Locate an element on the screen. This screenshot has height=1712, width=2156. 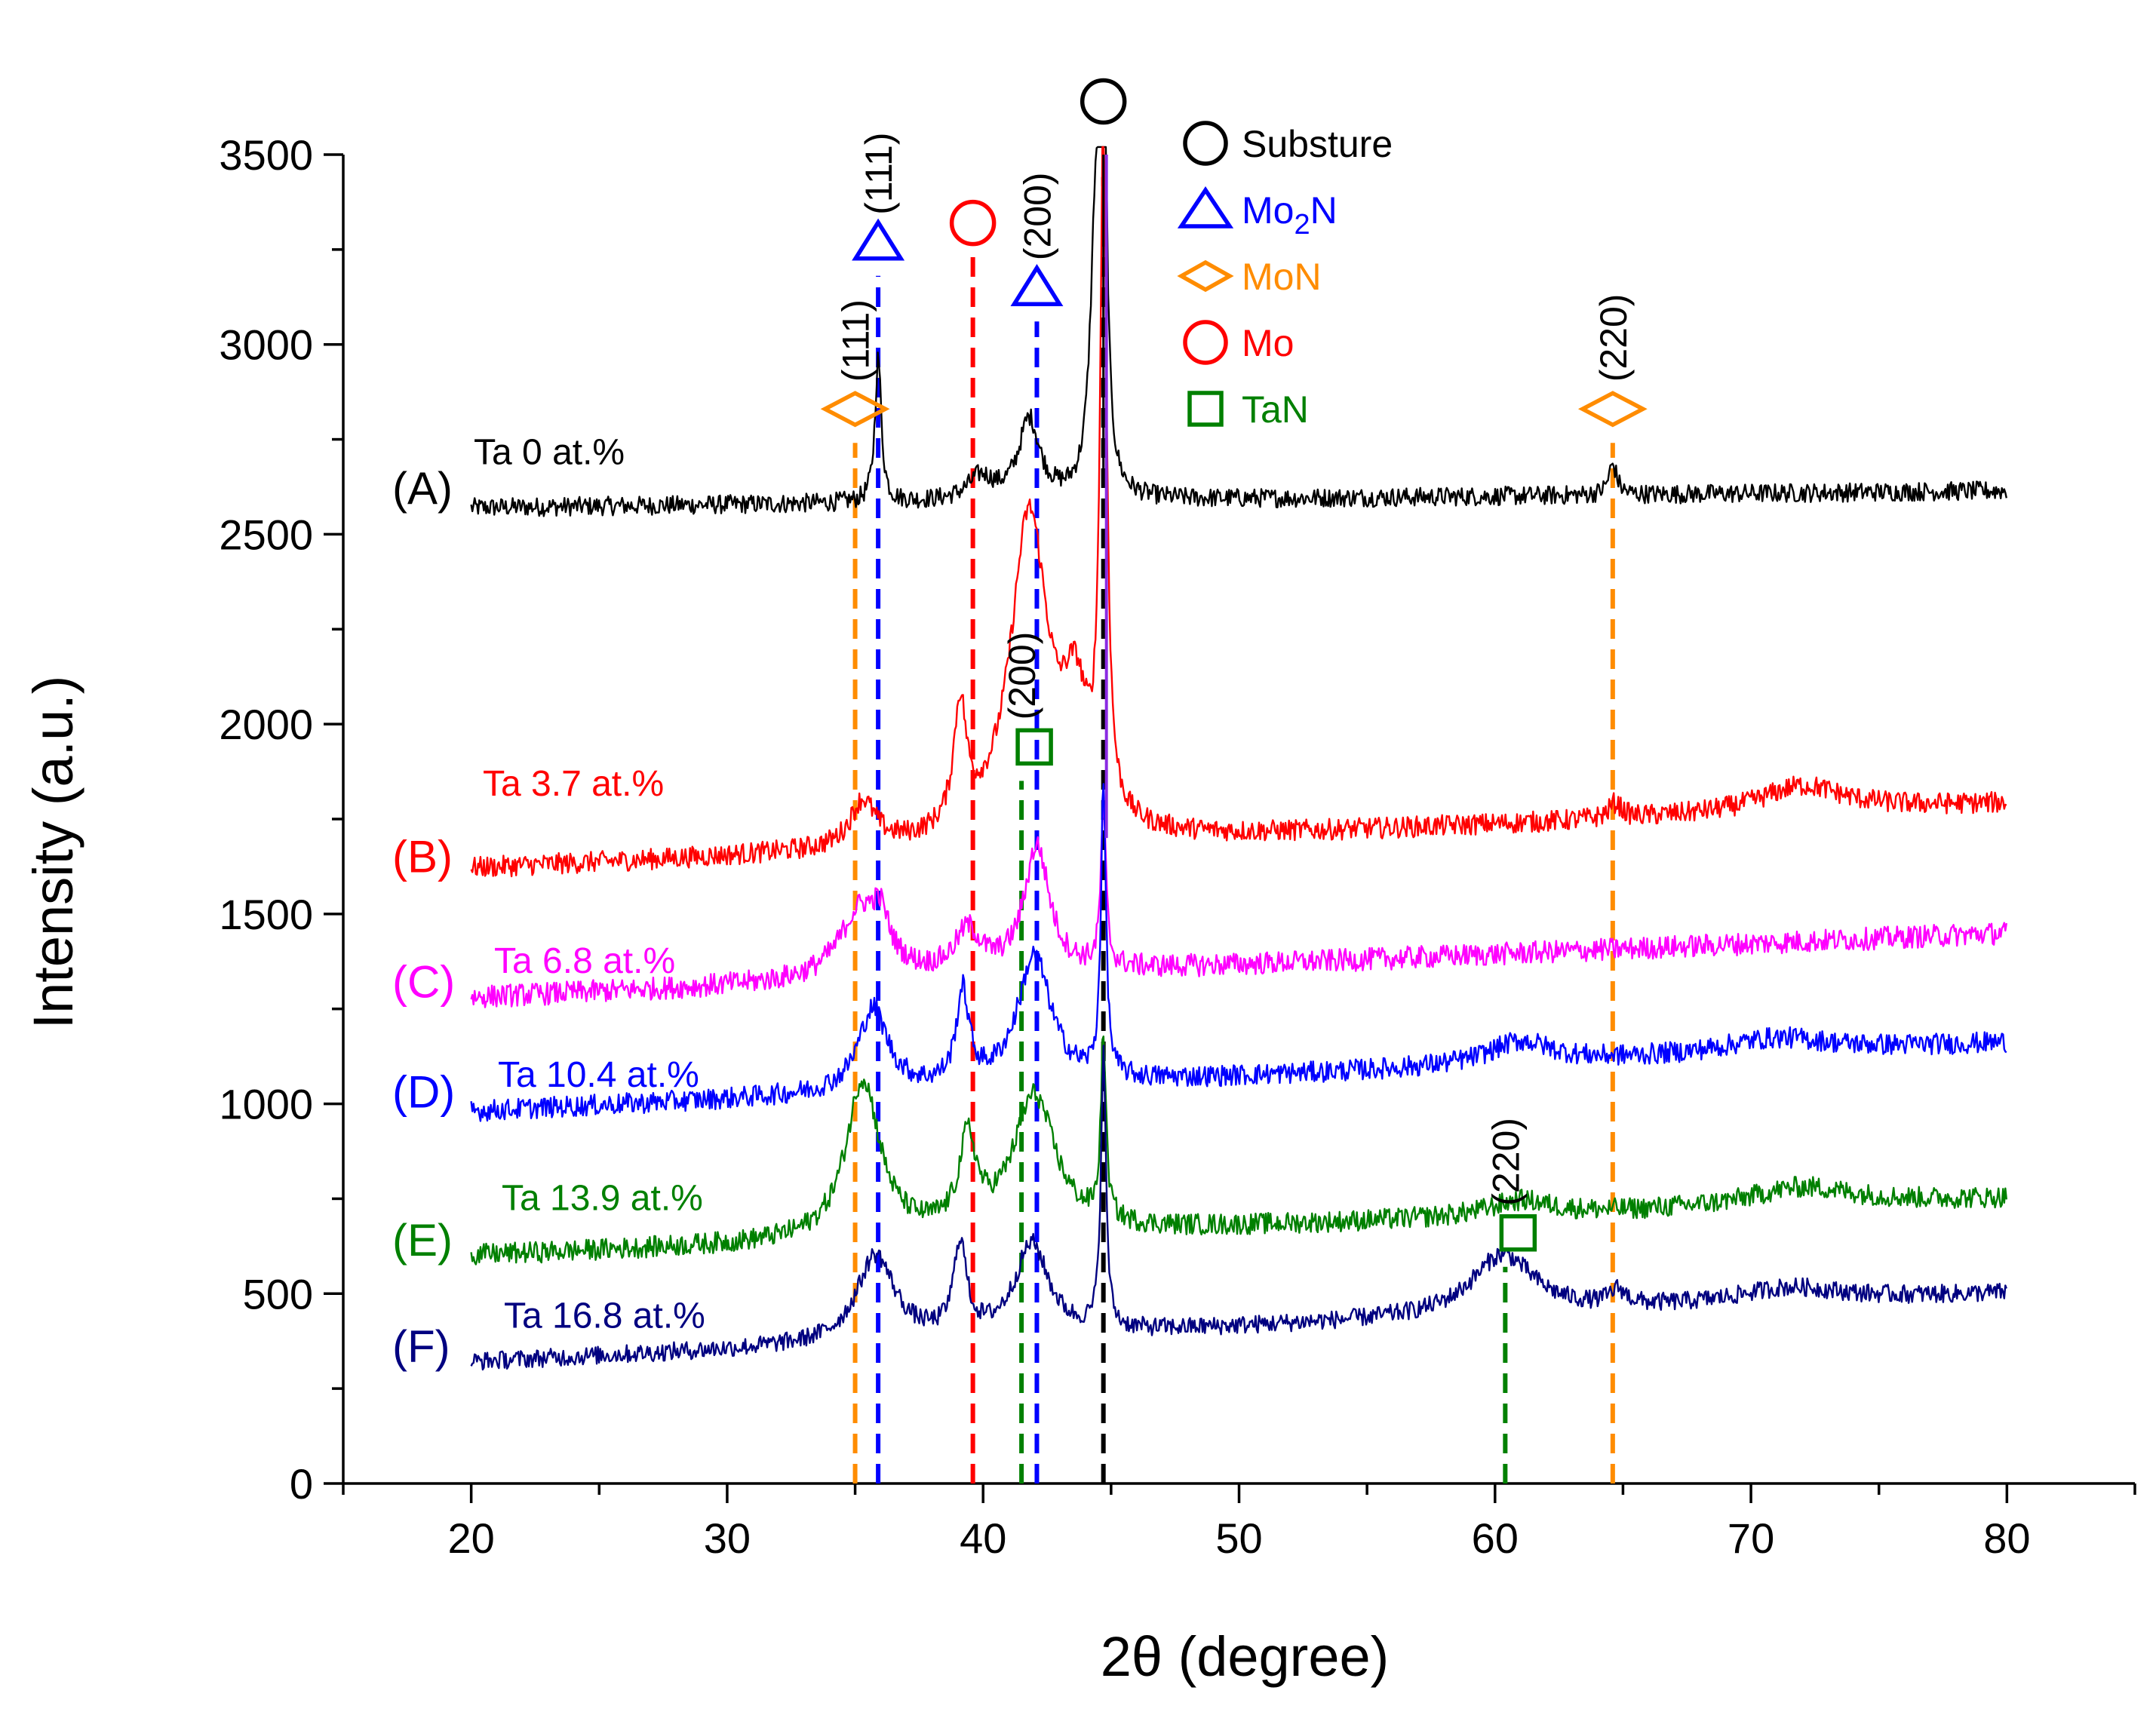
y-axis-title: Intensity (a.u.) is located at coordinates (53, 852).